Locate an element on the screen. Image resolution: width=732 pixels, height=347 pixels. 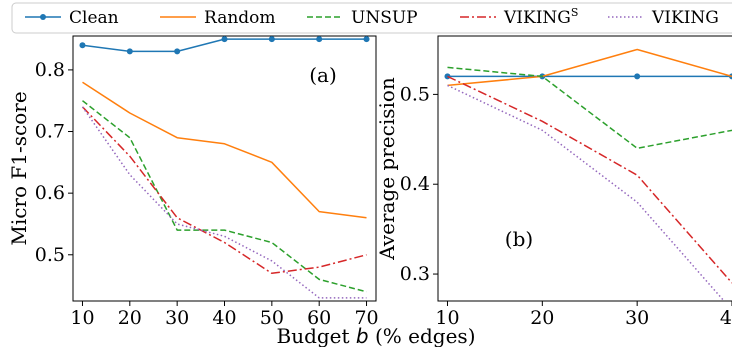
legend-label: Clean is located at coordinates (94, 18).